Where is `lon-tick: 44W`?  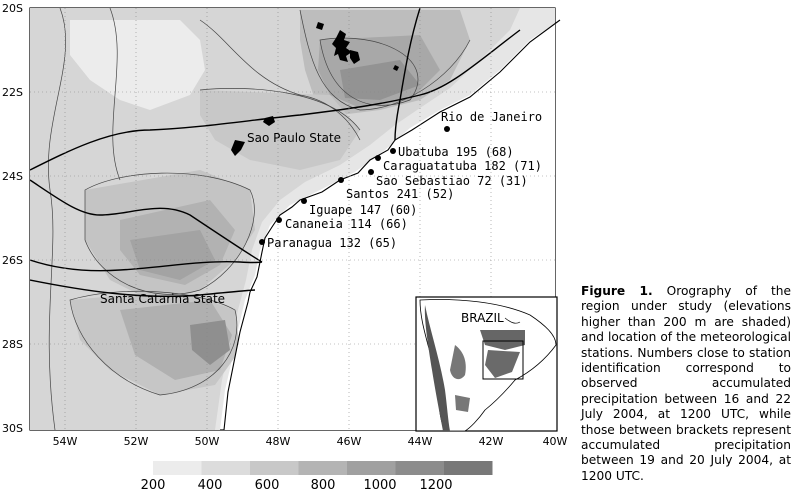 lon-tick: 44W is located at coordinates (420, 441).